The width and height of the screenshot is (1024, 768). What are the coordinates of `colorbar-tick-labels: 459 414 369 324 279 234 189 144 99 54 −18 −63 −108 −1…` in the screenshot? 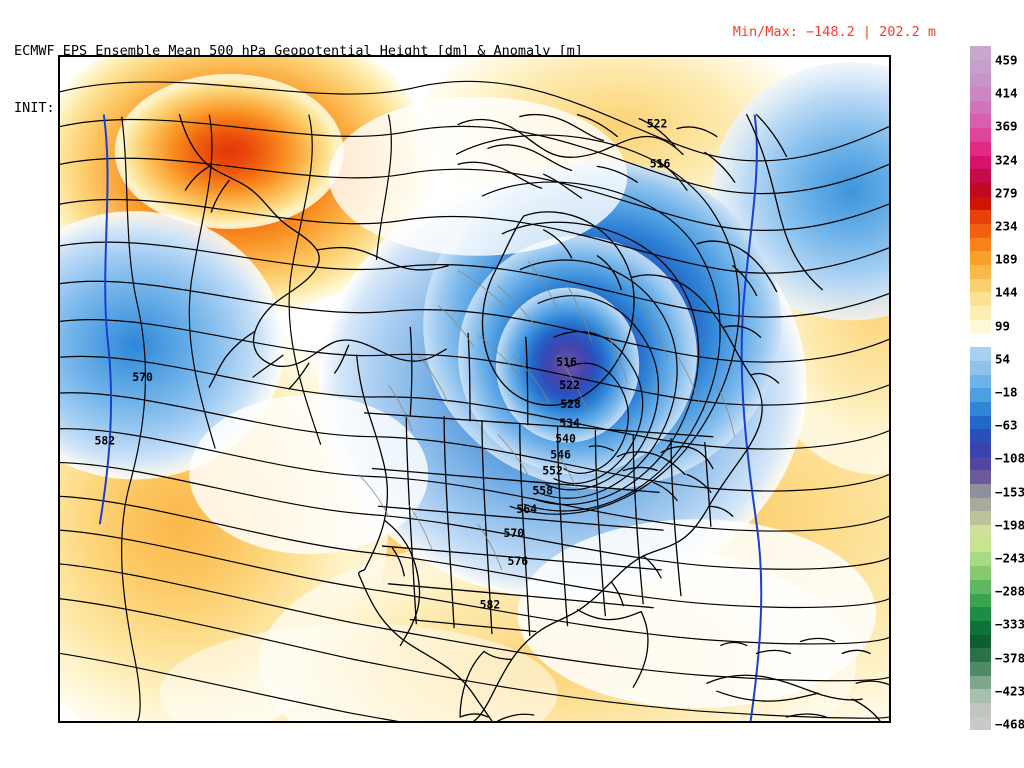 It's located at (1009, 389).